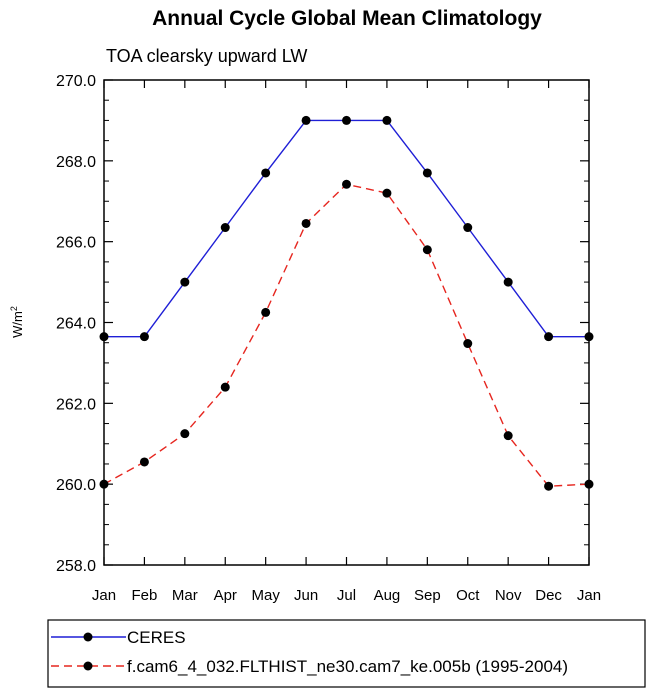 The width and height of the screenshot is (650, 691). I want to click on y-axis-label-base: W/m, so click(17, 324).